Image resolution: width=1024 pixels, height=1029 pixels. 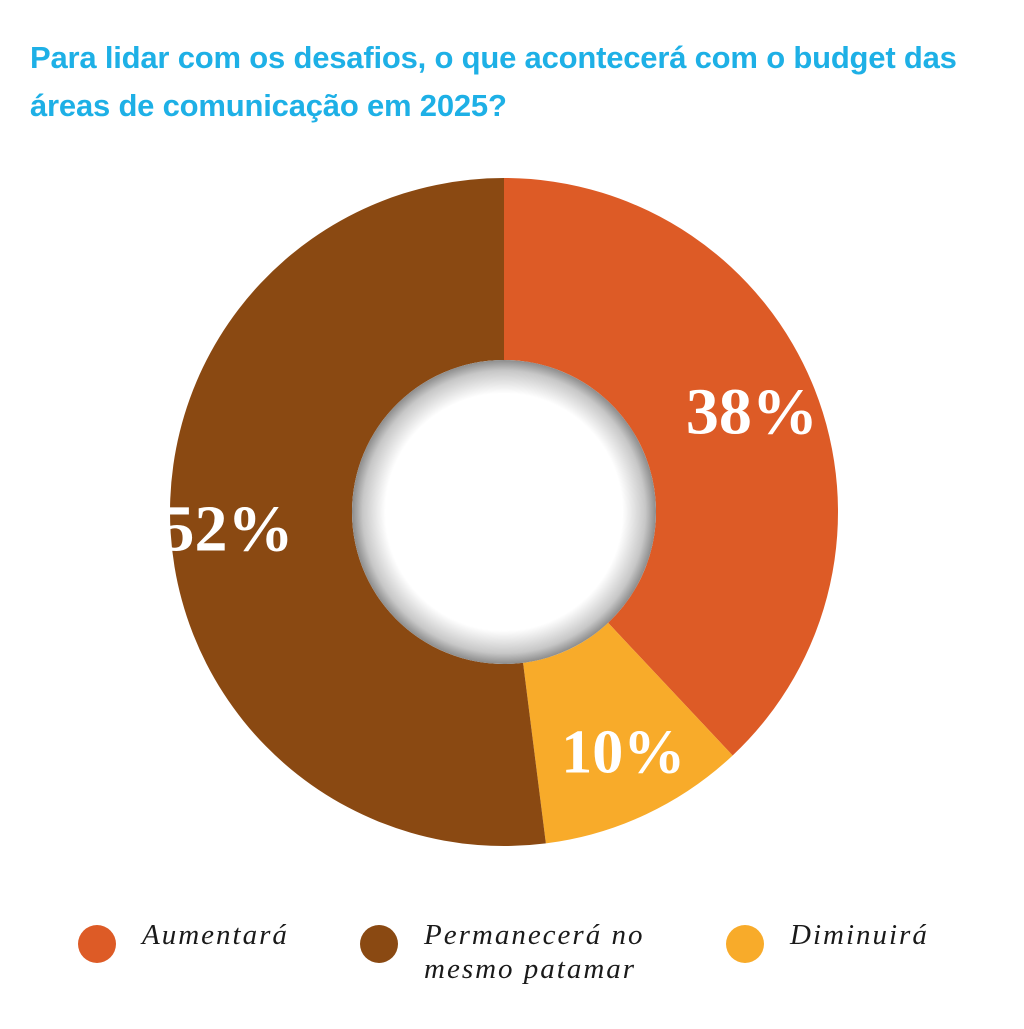 I want to click on legend-item-permanecera: Permanecerá no mesmo patamar, so click(x=502, y=952).